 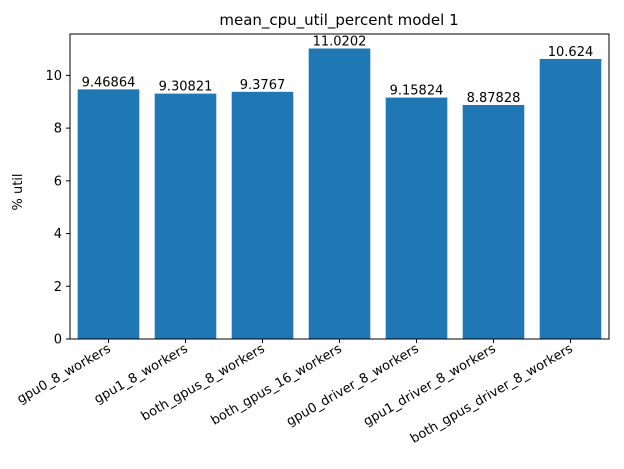 What do you see at coordinates (203, 382) in the screenshot?
I see `x-tick-label-3: both_gpus_8_workers` at bounding box center [203, 382].